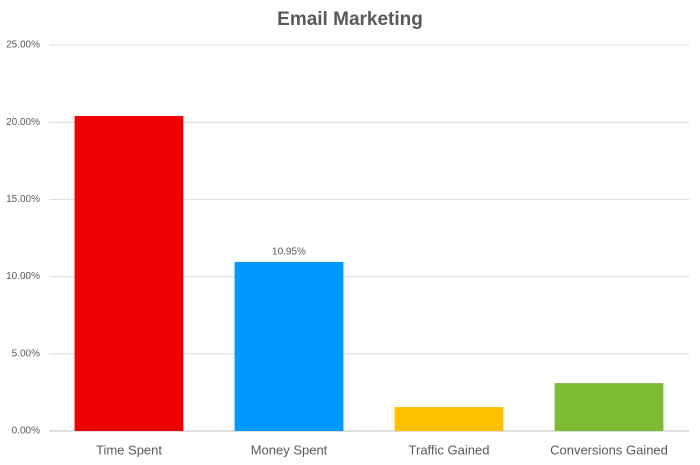 Image resolution: width=700 pixels, height=465 pixels. I want to click on x-tick-label: Conversions Gained, so click(609, 449).